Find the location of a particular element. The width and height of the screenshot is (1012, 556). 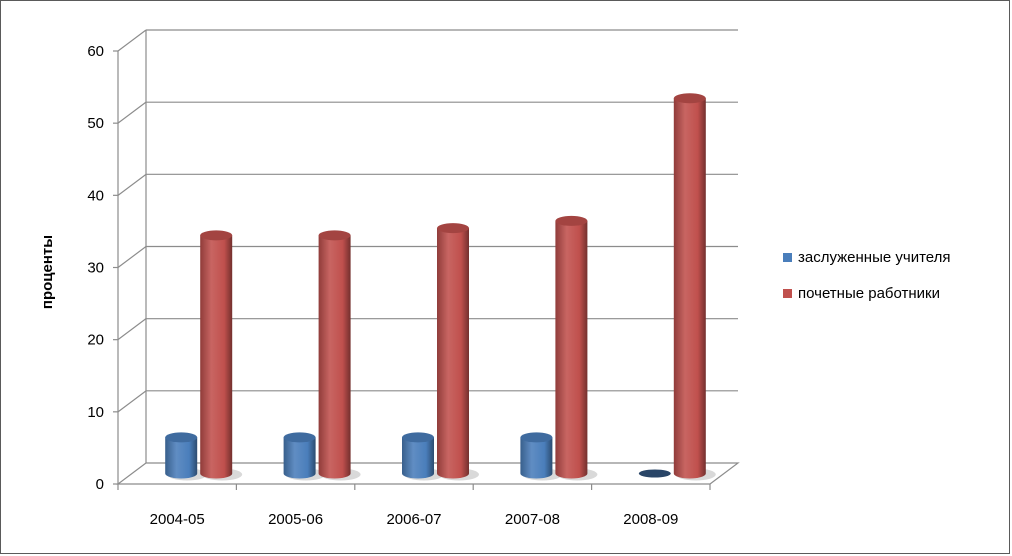

x-tick-label-3: 2007-08 is located at coordinates (532, 519).